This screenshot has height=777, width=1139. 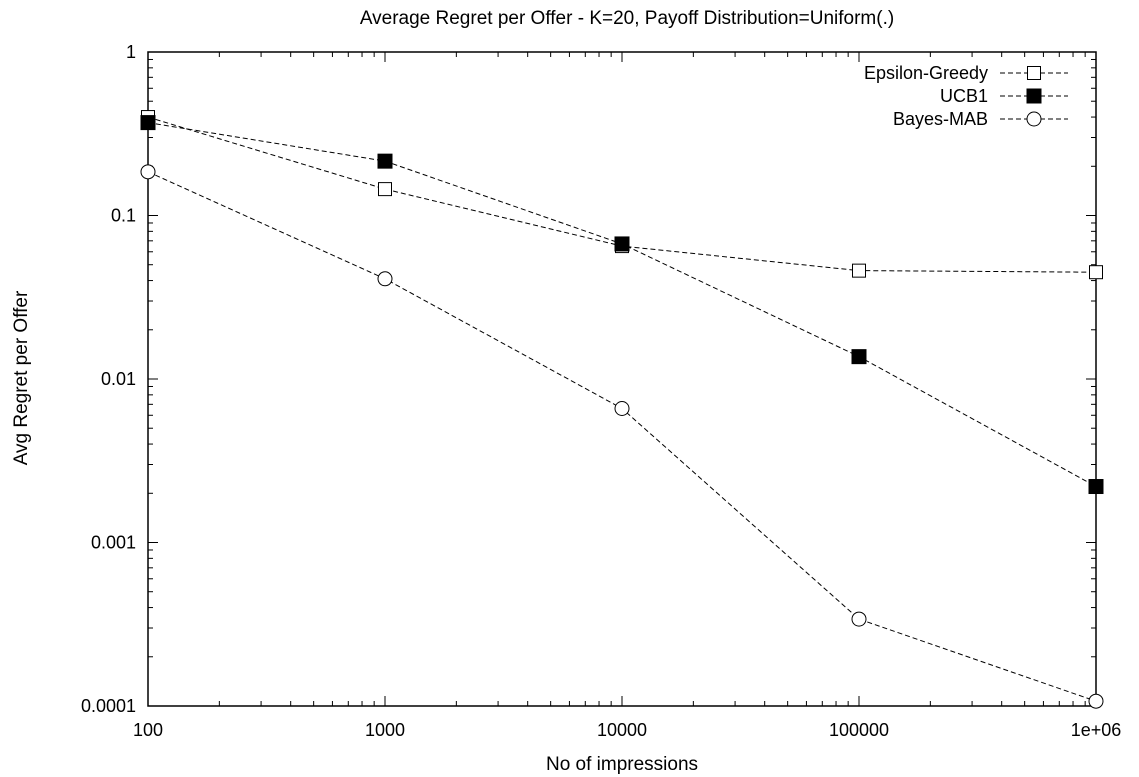 I want to click on legend-label: Bayes-MAB, so click(x=940, y=119).